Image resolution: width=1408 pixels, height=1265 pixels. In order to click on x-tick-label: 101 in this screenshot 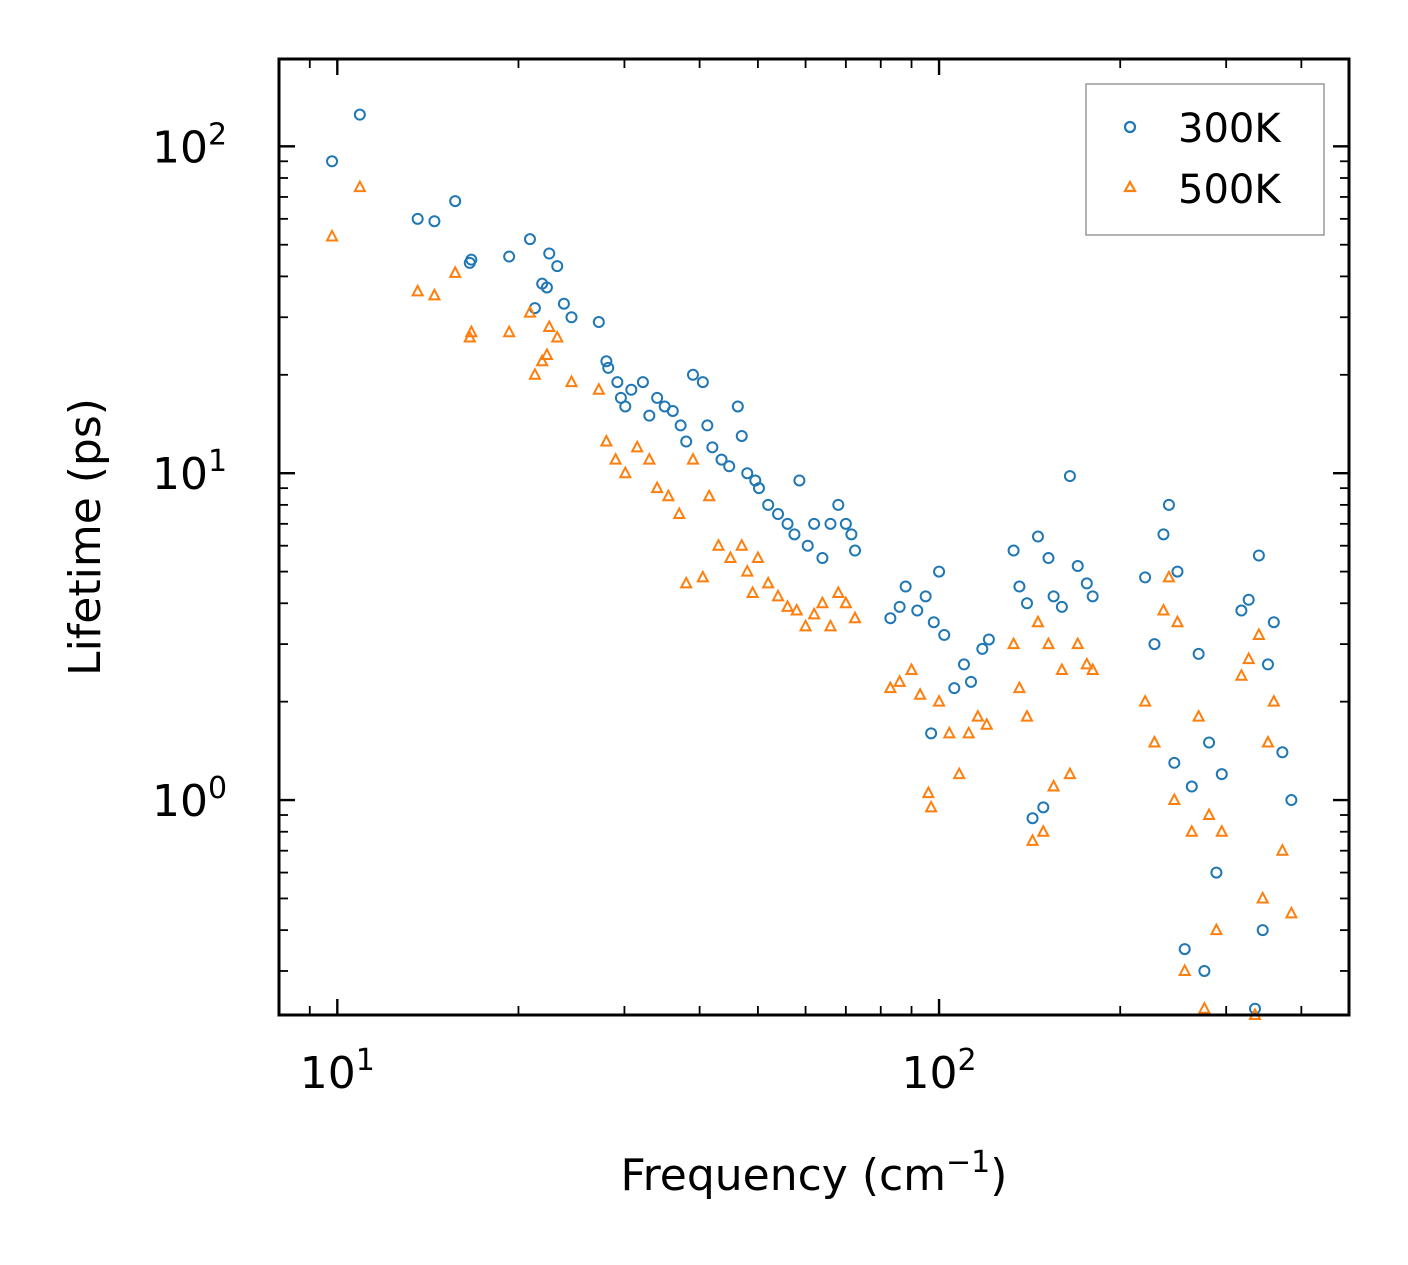, I will do `click(337, 1071)`.